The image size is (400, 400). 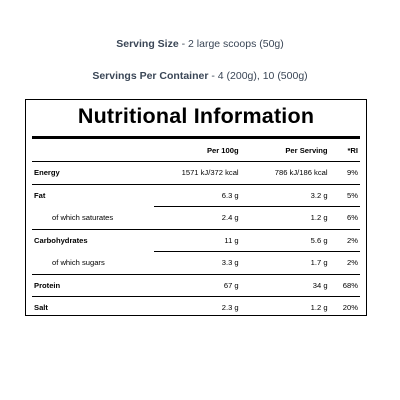 I want to click on table-row: Protein 67 g 34 g 68%, so click(x=196, y=285).